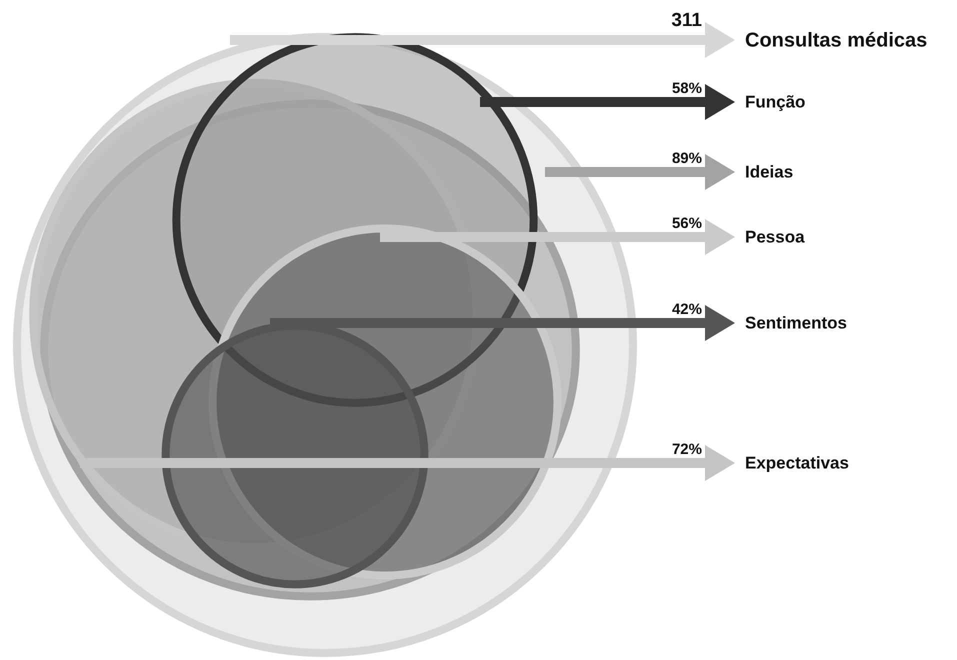  What do you see at coordinates (687, 449) in the screenshot?
I see `data-label: 72%` at bounding box center [687, 449].